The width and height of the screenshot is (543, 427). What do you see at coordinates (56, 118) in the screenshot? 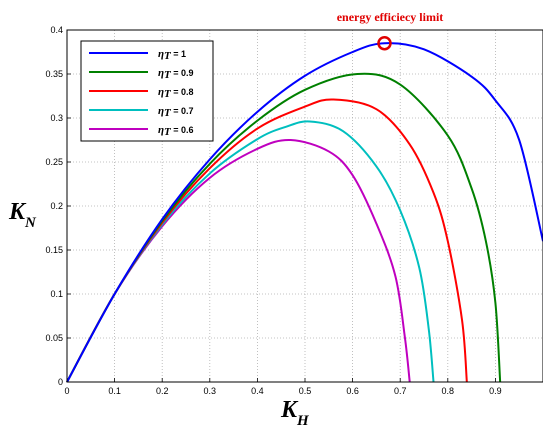
I see `y-tick-label: 0.3` at bounding box center [56, 118].